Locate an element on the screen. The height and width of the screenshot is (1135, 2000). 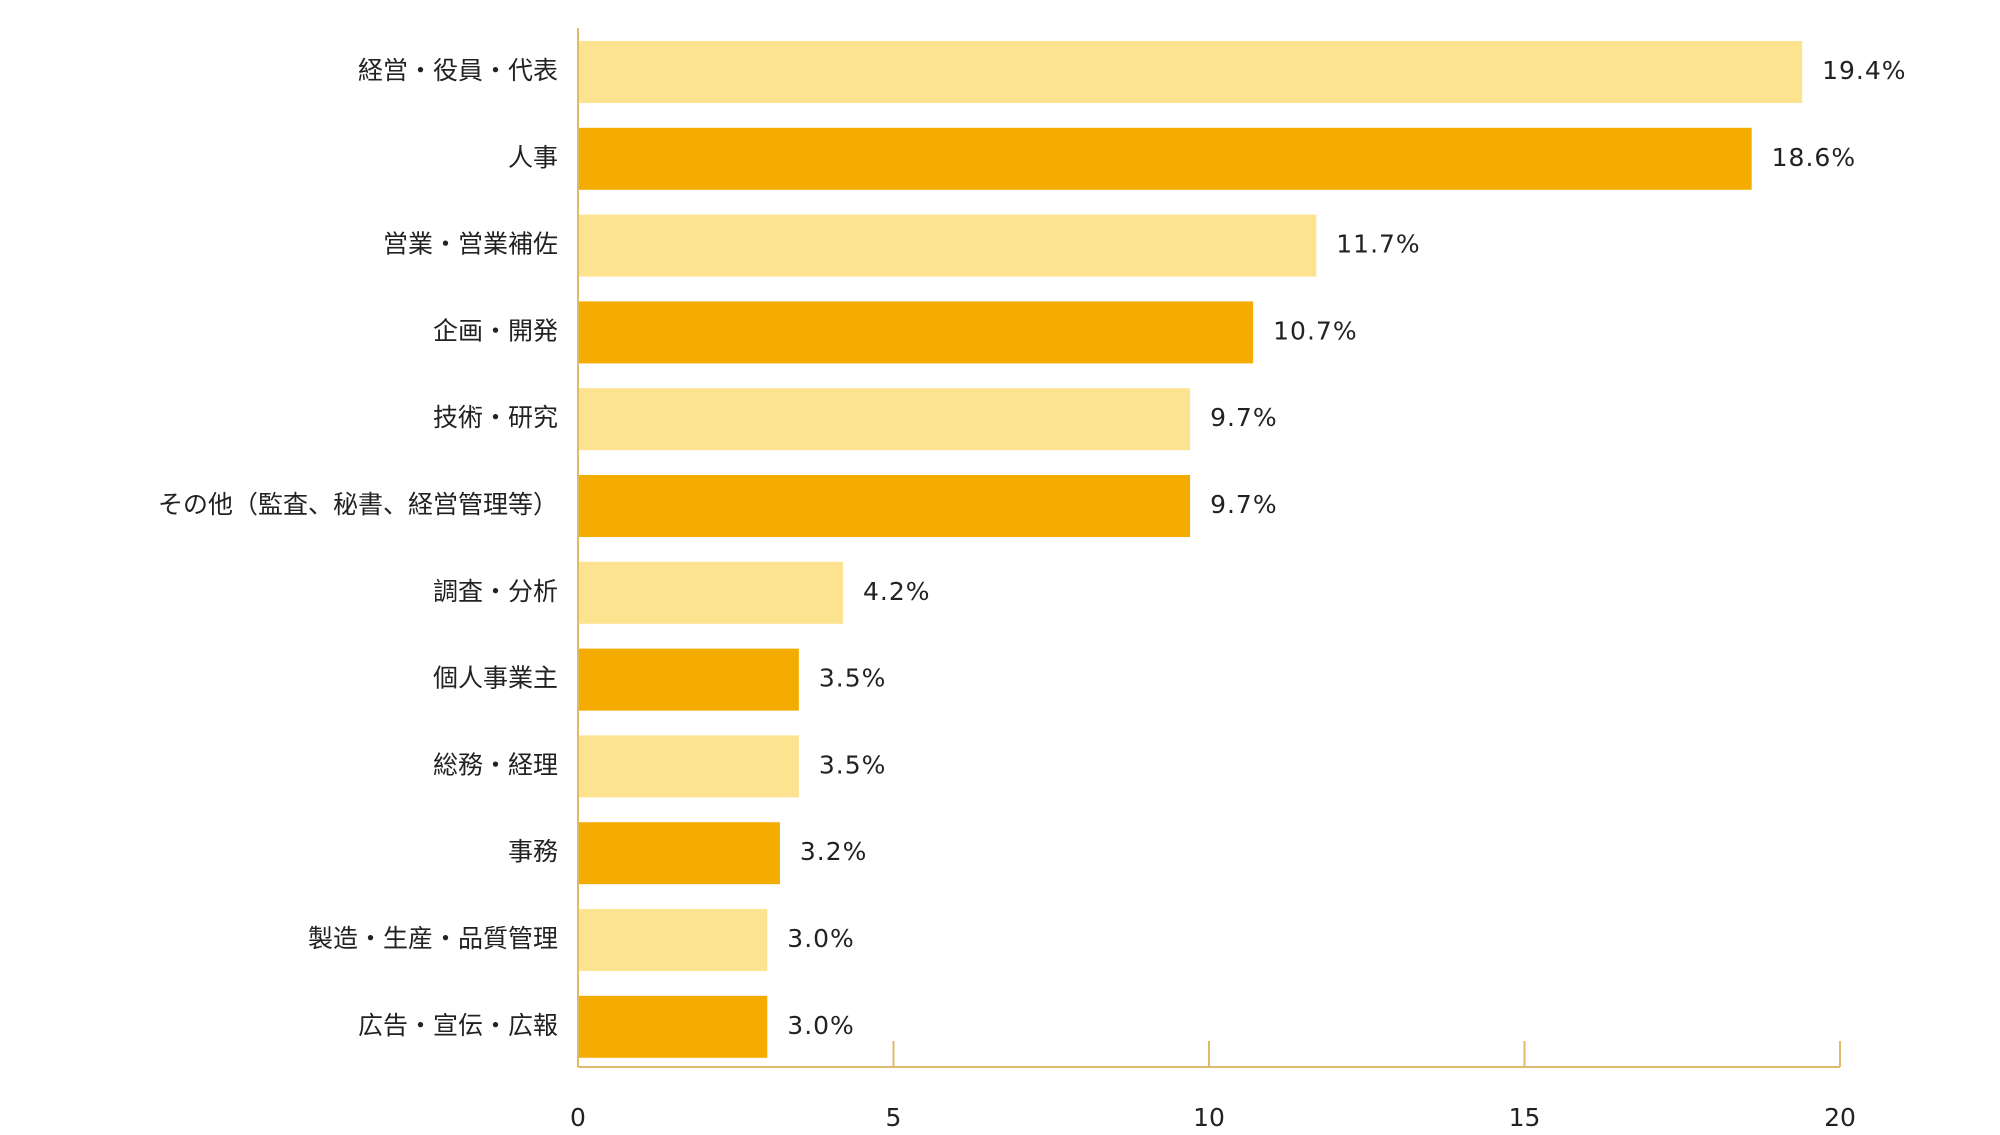
value-label: 10.7% is located at coordinates (1315, 330).